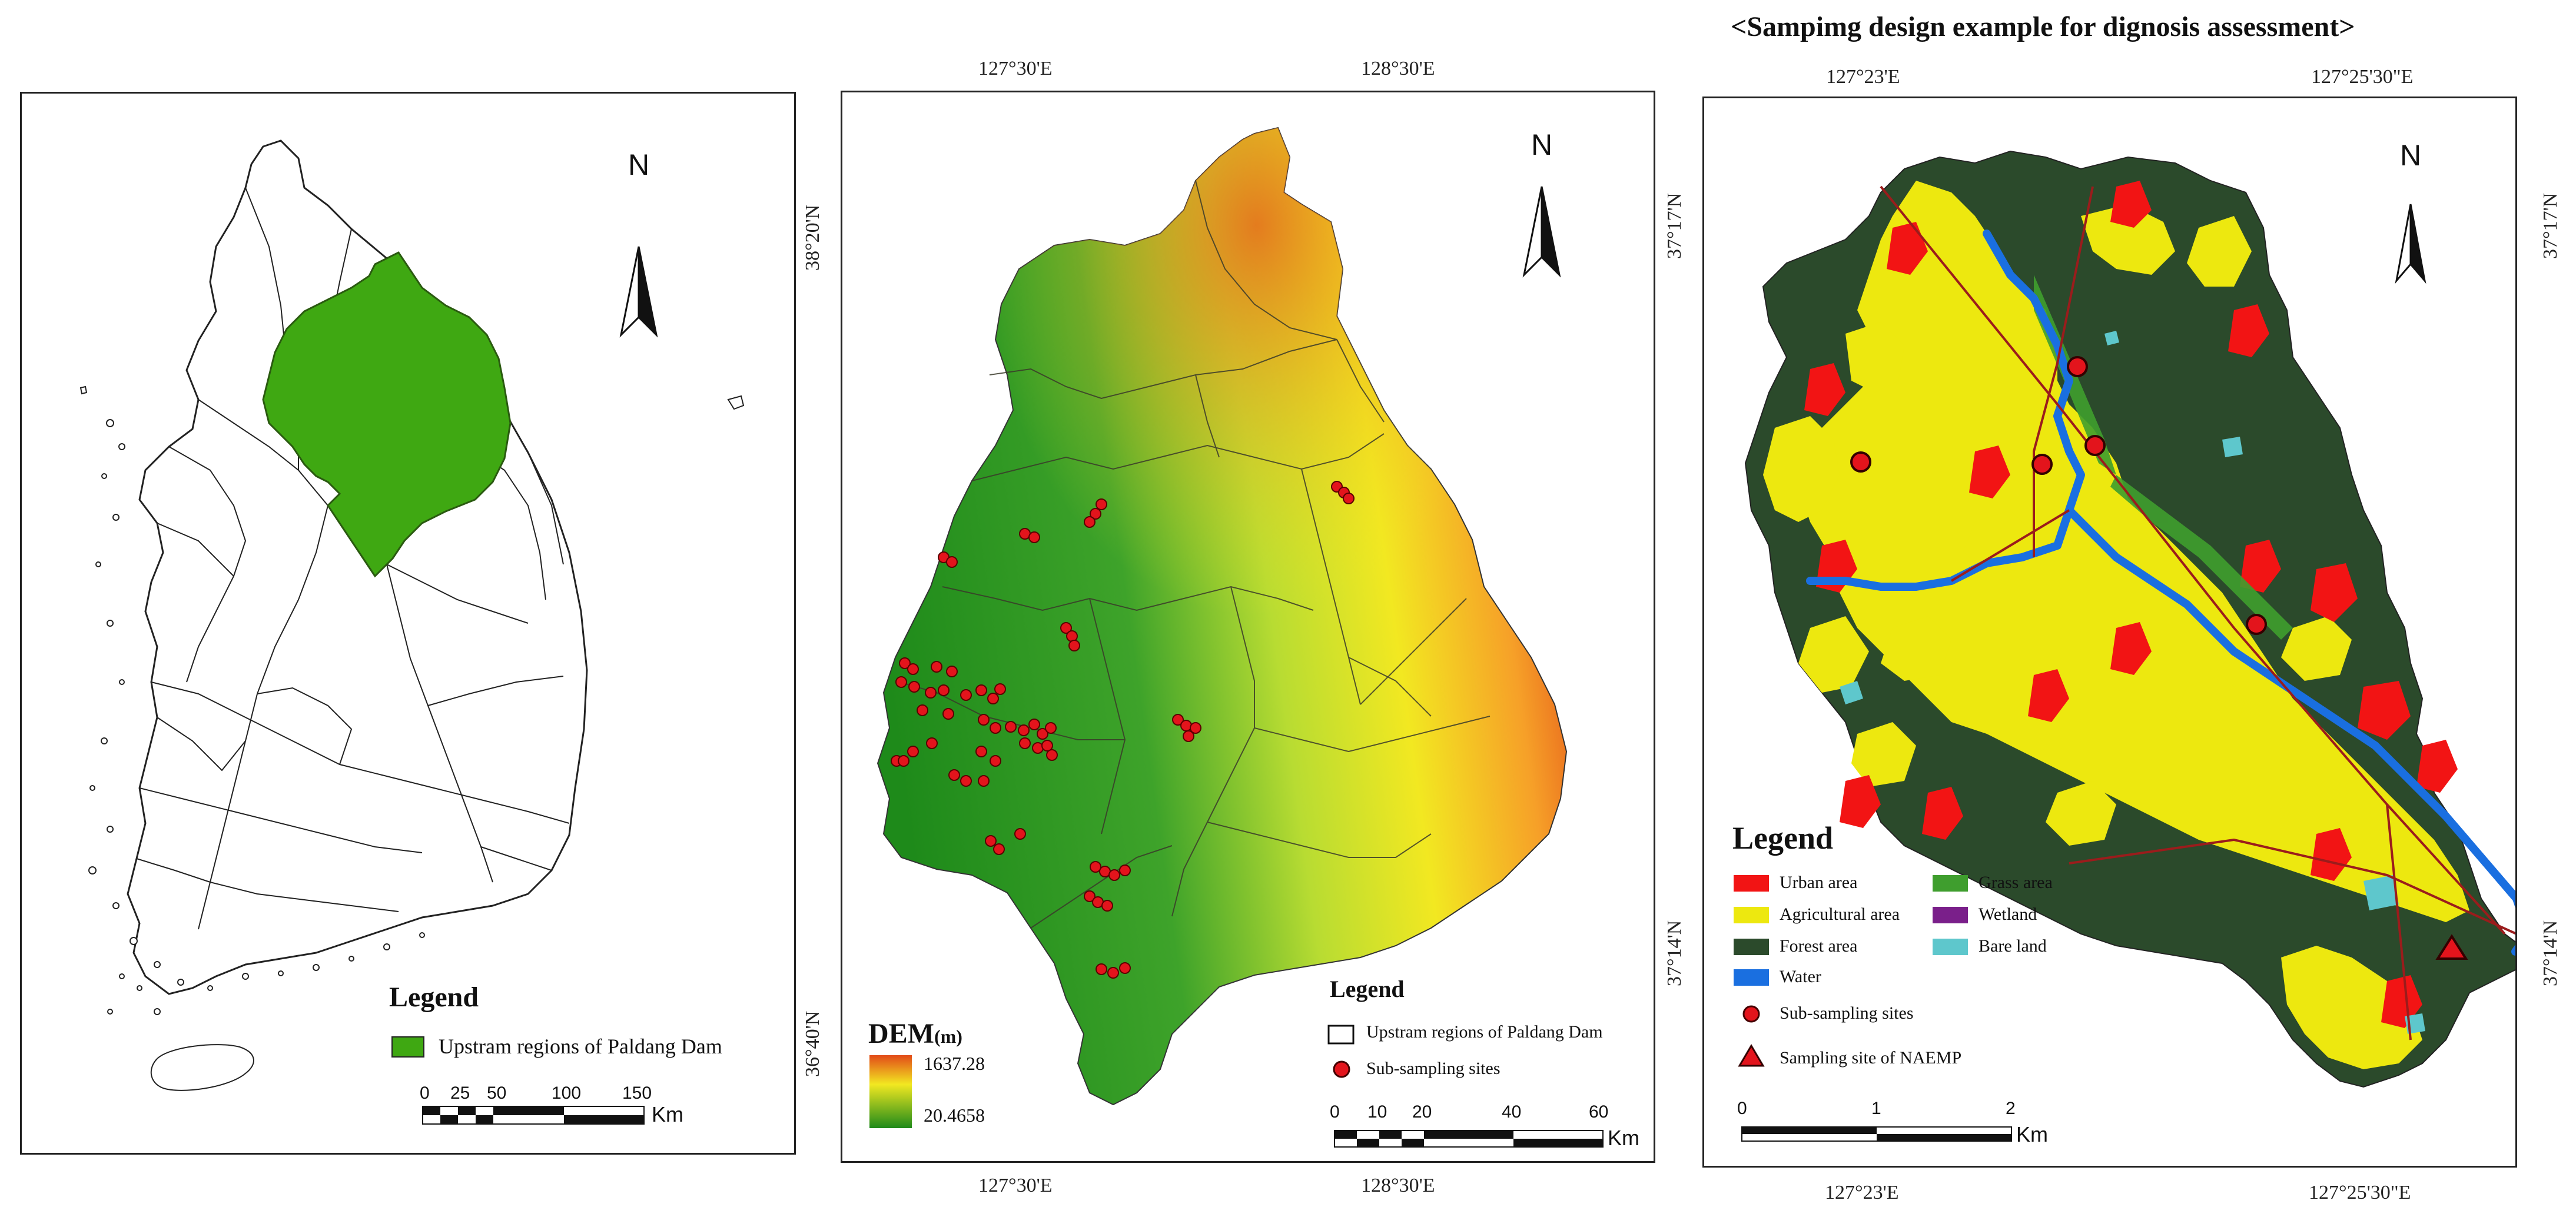 Image resolution: width=2576 pixels, height=1217 pixels. I want to click on jeju-island, so click(202, 1067).